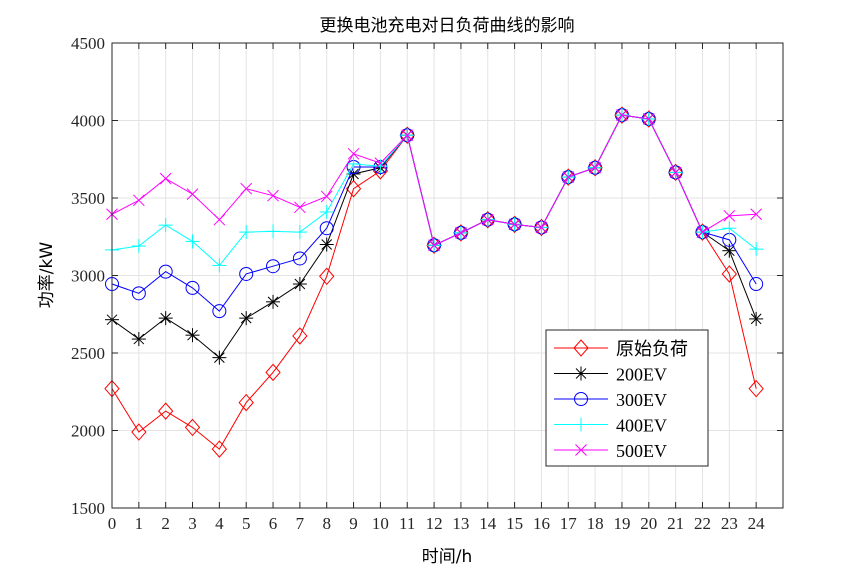  What do you see at coordinates (447, 26) in the screenshot?
I see `chart-title: 更换电池充电对日负荷曲线的影响` at bounding box center [447, 26].